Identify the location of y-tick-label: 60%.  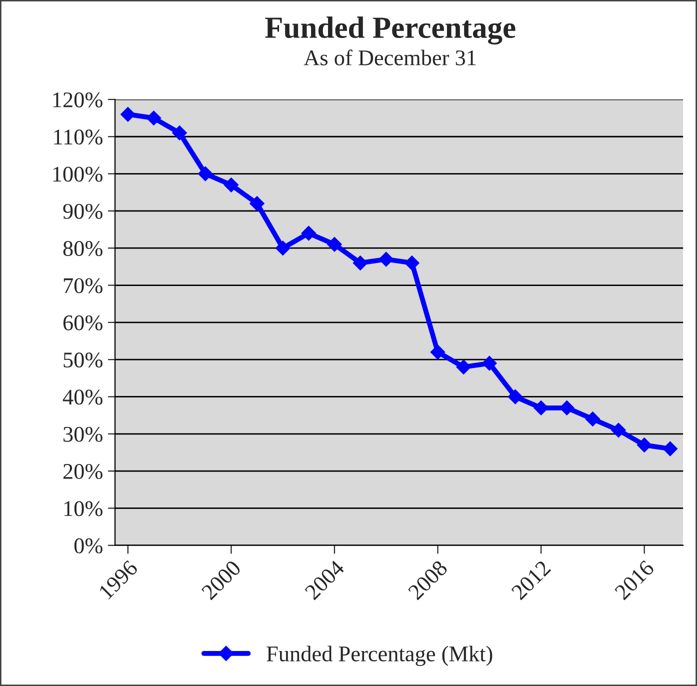
(82, 322).